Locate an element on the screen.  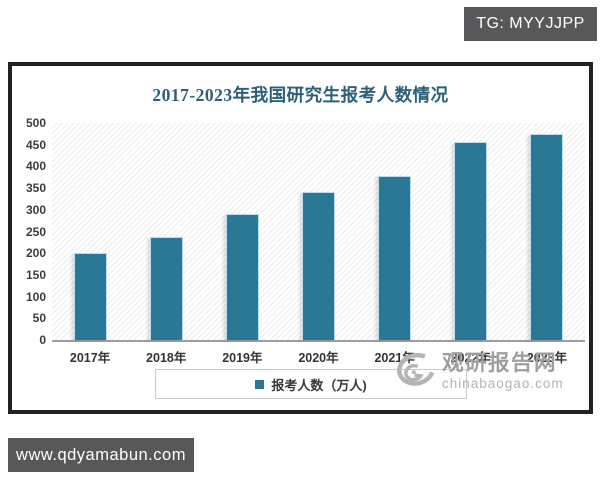
bar-2017年 is located at coordinates (90, 296).